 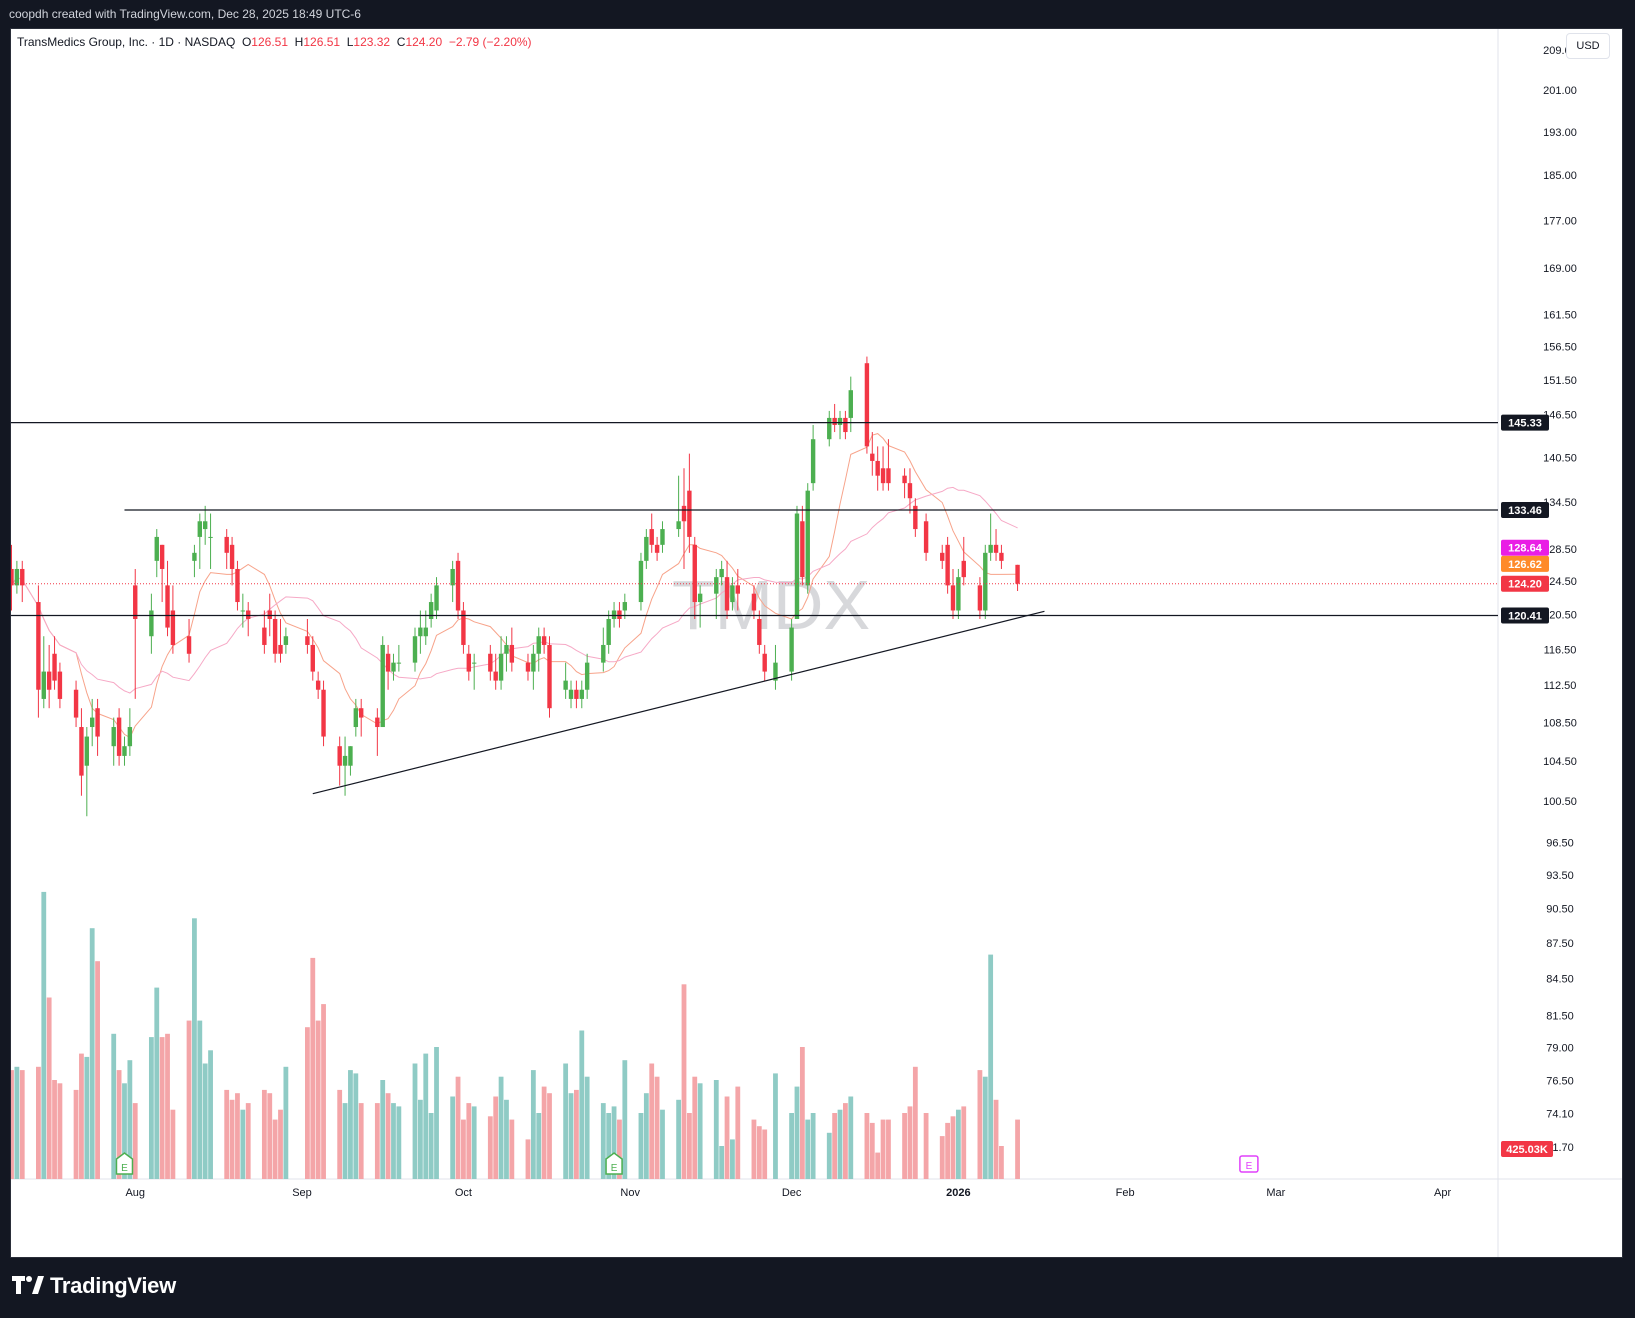 I want to click on price-tick-label: 76.50, so click(x=1560, y=1082).